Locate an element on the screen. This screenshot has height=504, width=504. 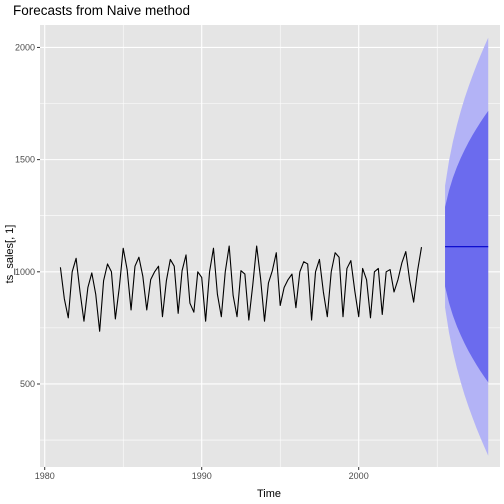
x-tick-label: 1980 is located at coordinates (45, 476).